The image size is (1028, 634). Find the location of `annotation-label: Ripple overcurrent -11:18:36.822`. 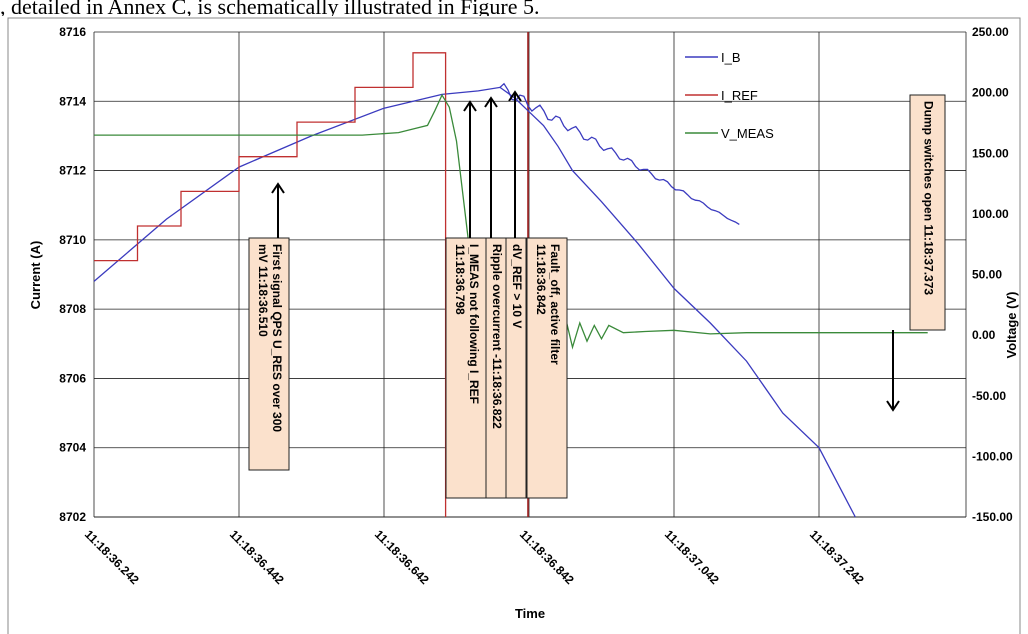

annotation-label: Ripple overcurrent -11:18:36.822 is located at coordinates (497, 336).